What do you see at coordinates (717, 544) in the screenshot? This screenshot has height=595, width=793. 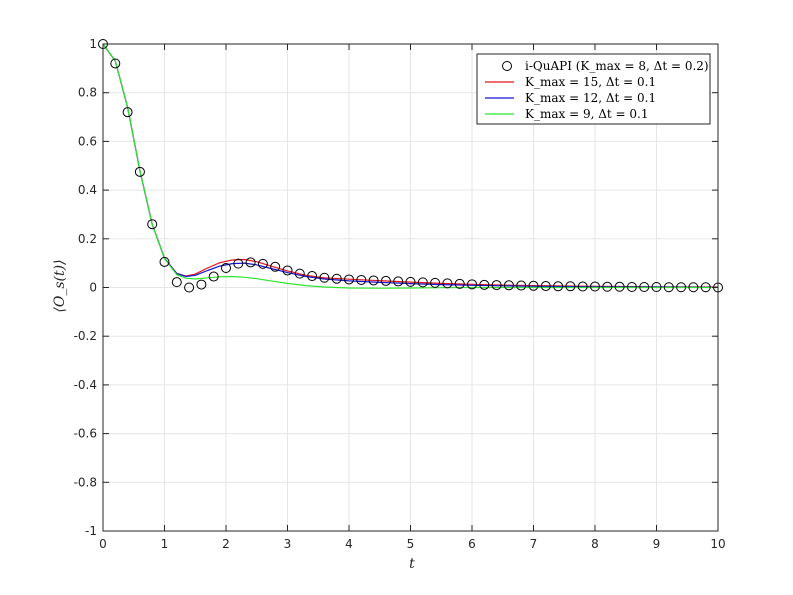 I see `x-tick-label: 10` at bounding box center [717, 544].